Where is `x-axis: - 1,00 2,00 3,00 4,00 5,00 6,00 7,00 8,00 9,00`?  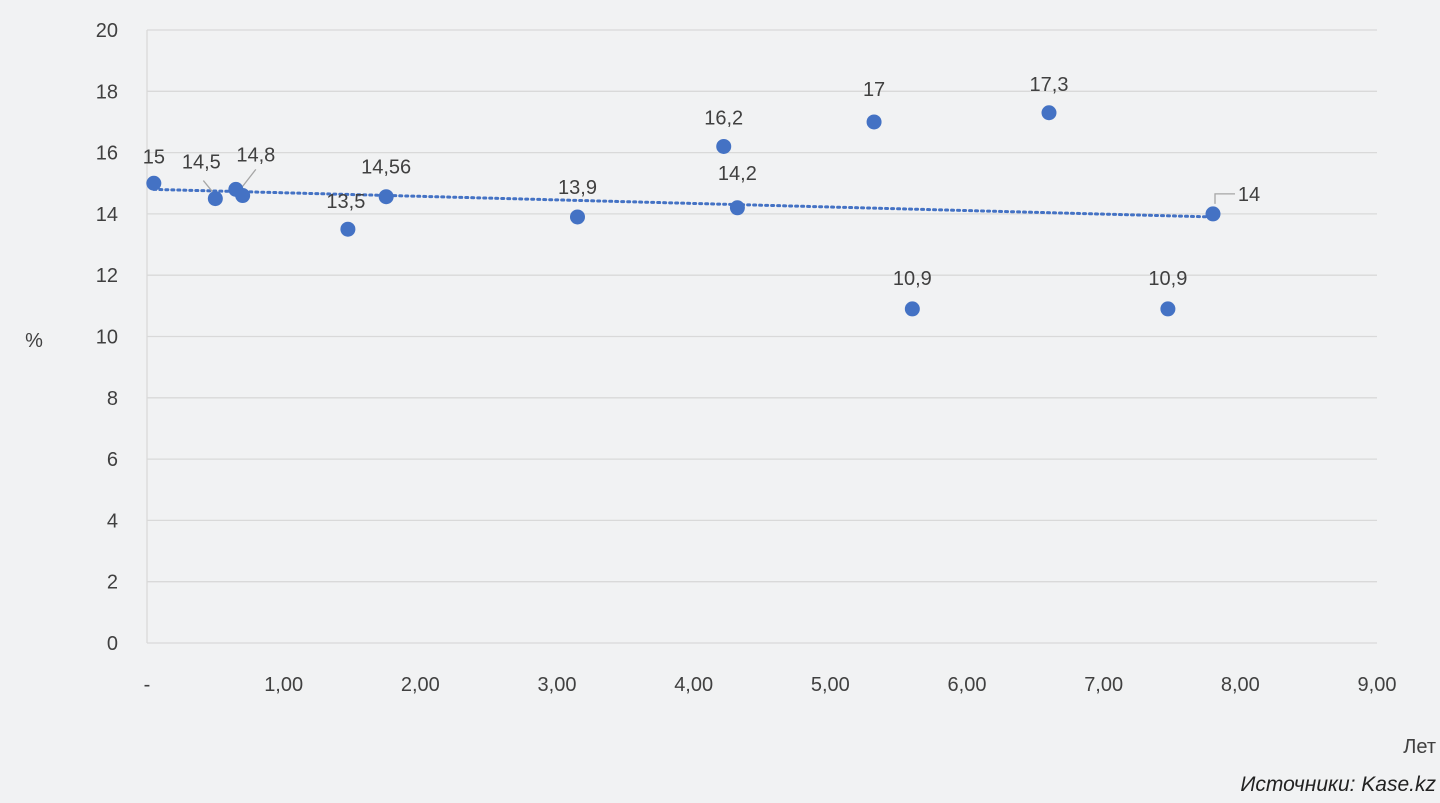
x-axis: - 1,00 2,00 3,00 4,00 5,00 6,00 7,00 8,00 9,00 is located at coordinates (770, 685).